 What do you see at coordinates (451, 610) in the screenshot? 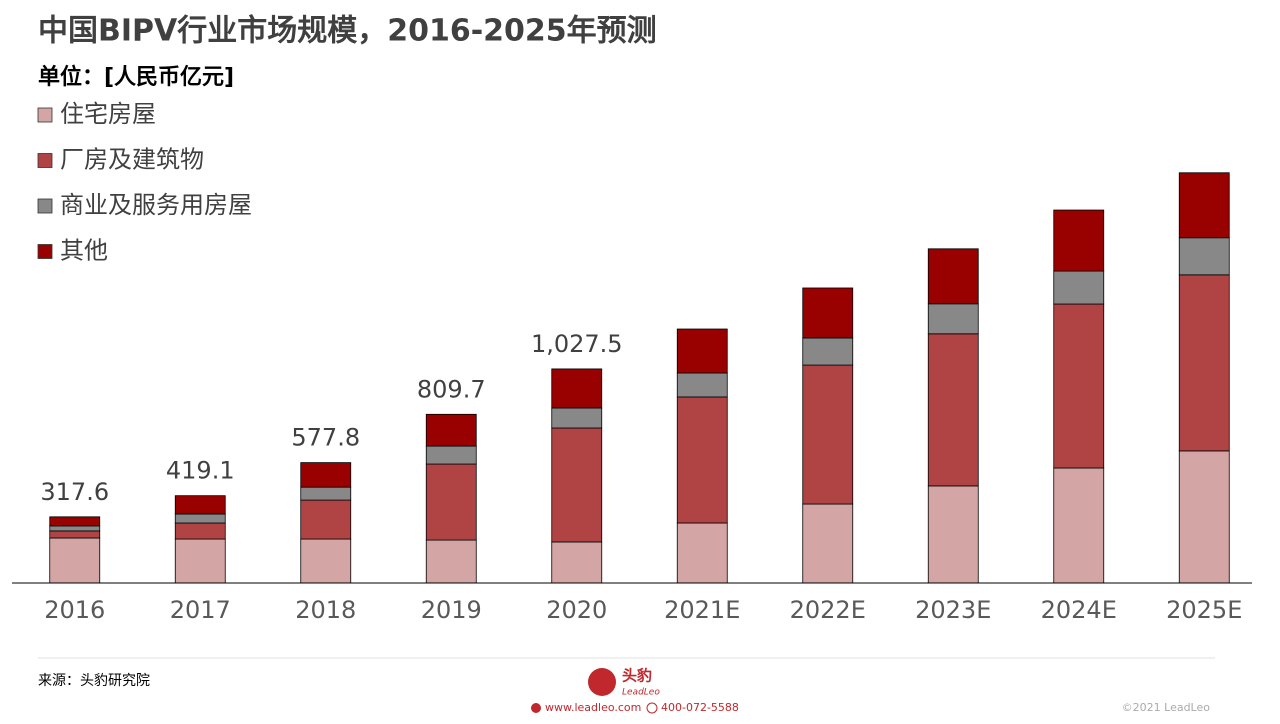
I see `x-tick-label: 2019` at bounding box center [451, 610].